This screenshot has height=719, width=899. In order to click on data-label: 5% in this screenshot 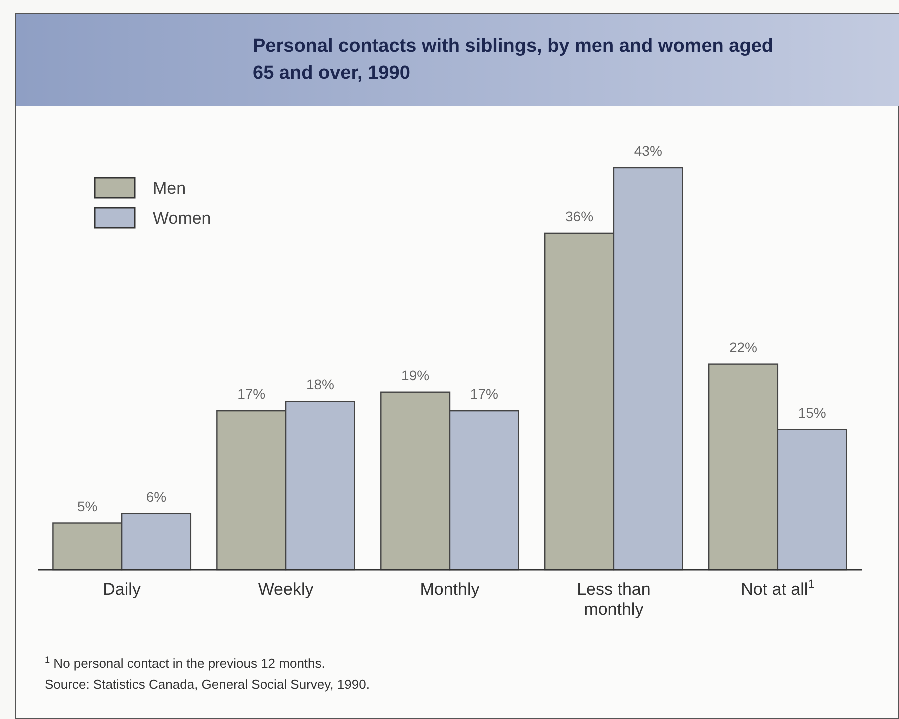, I will do `click(88, 506)`.